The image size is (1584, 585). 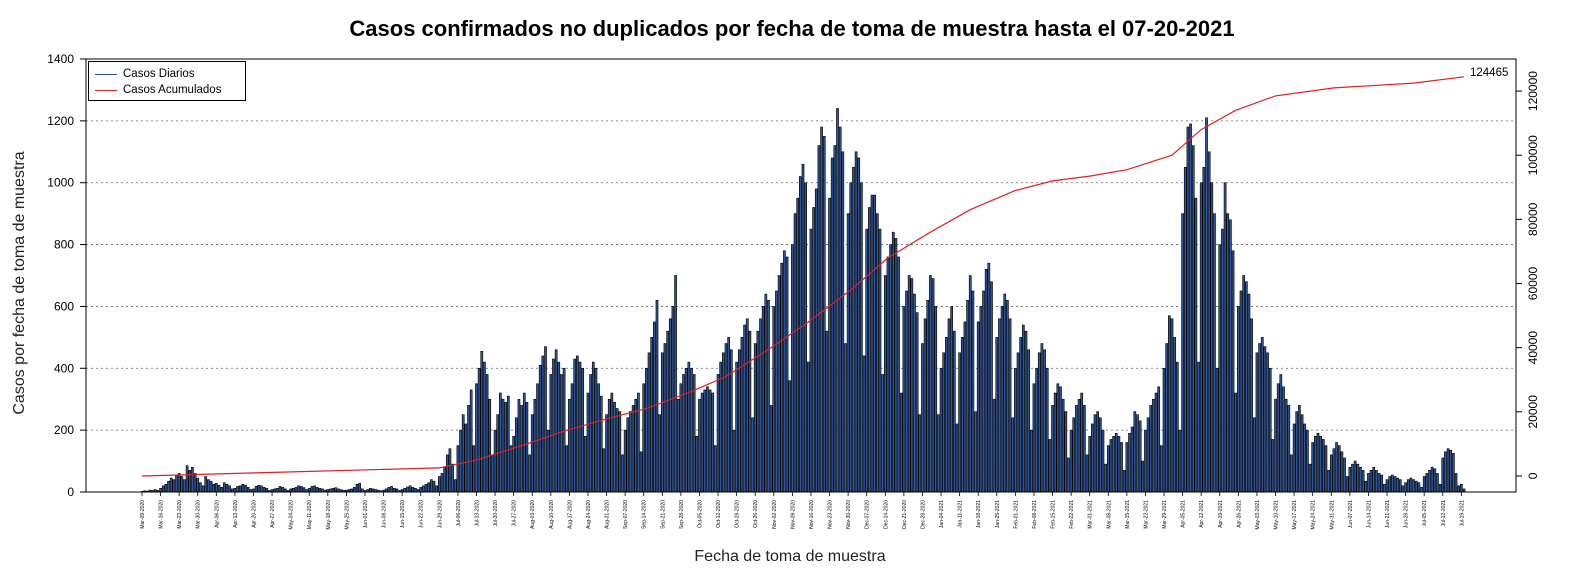 What do you see at coordinates (1091, 514) in the screenshot?
I see `x-tick-label: Mar-01-2021` at bounding box center [1091, 514].